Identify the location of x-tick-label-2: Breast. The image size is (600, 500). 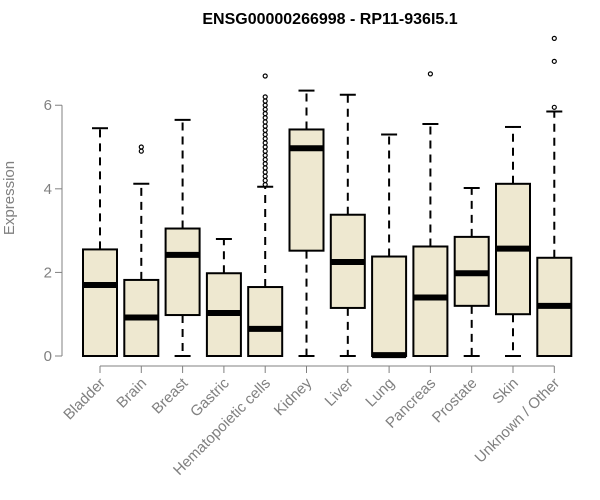
(170, 395).